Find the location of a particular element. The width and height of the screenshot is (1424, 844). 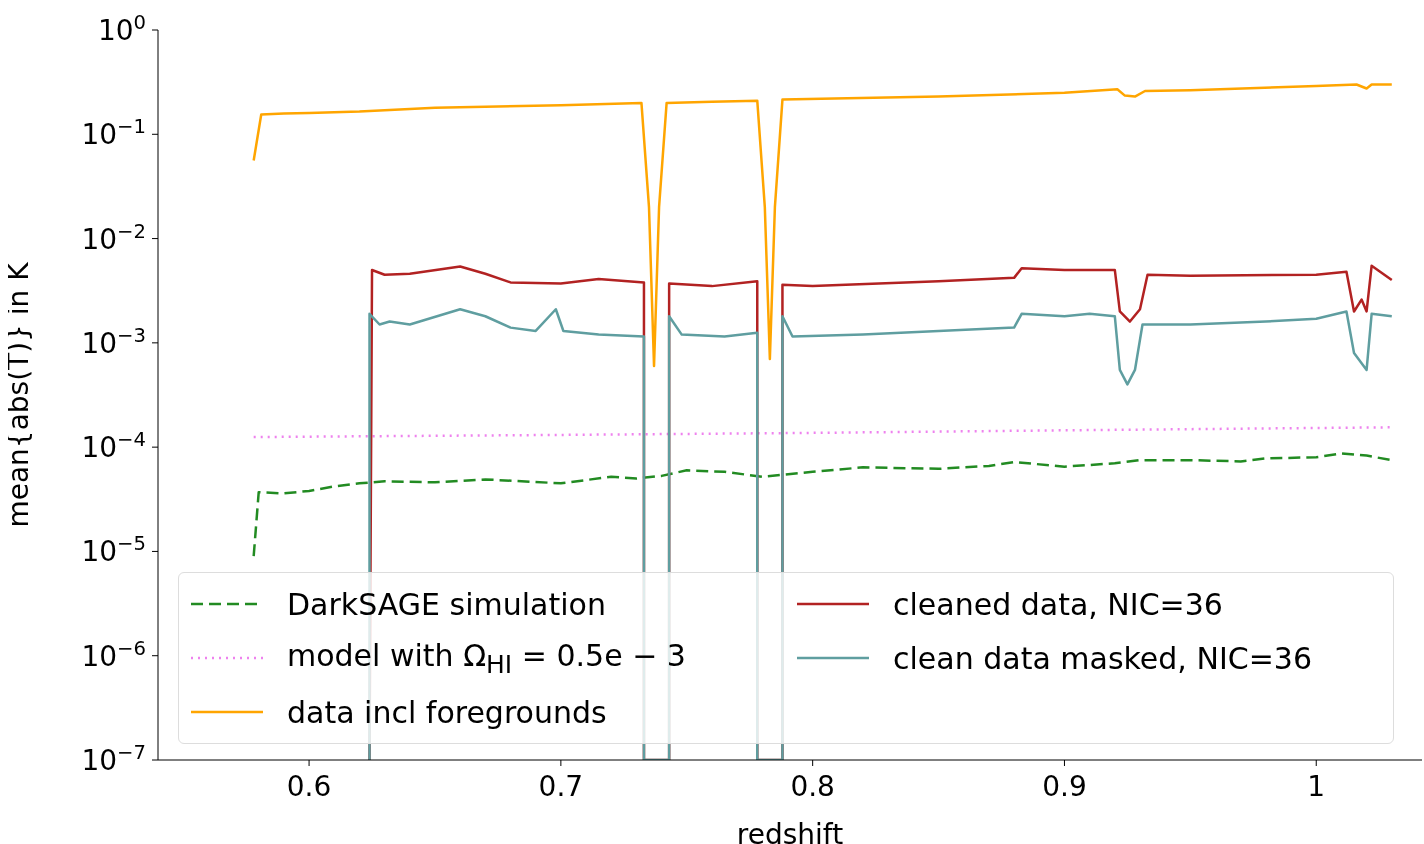

y-tick-label: 10$^{−4}$ is located at coordinates (113, 446).